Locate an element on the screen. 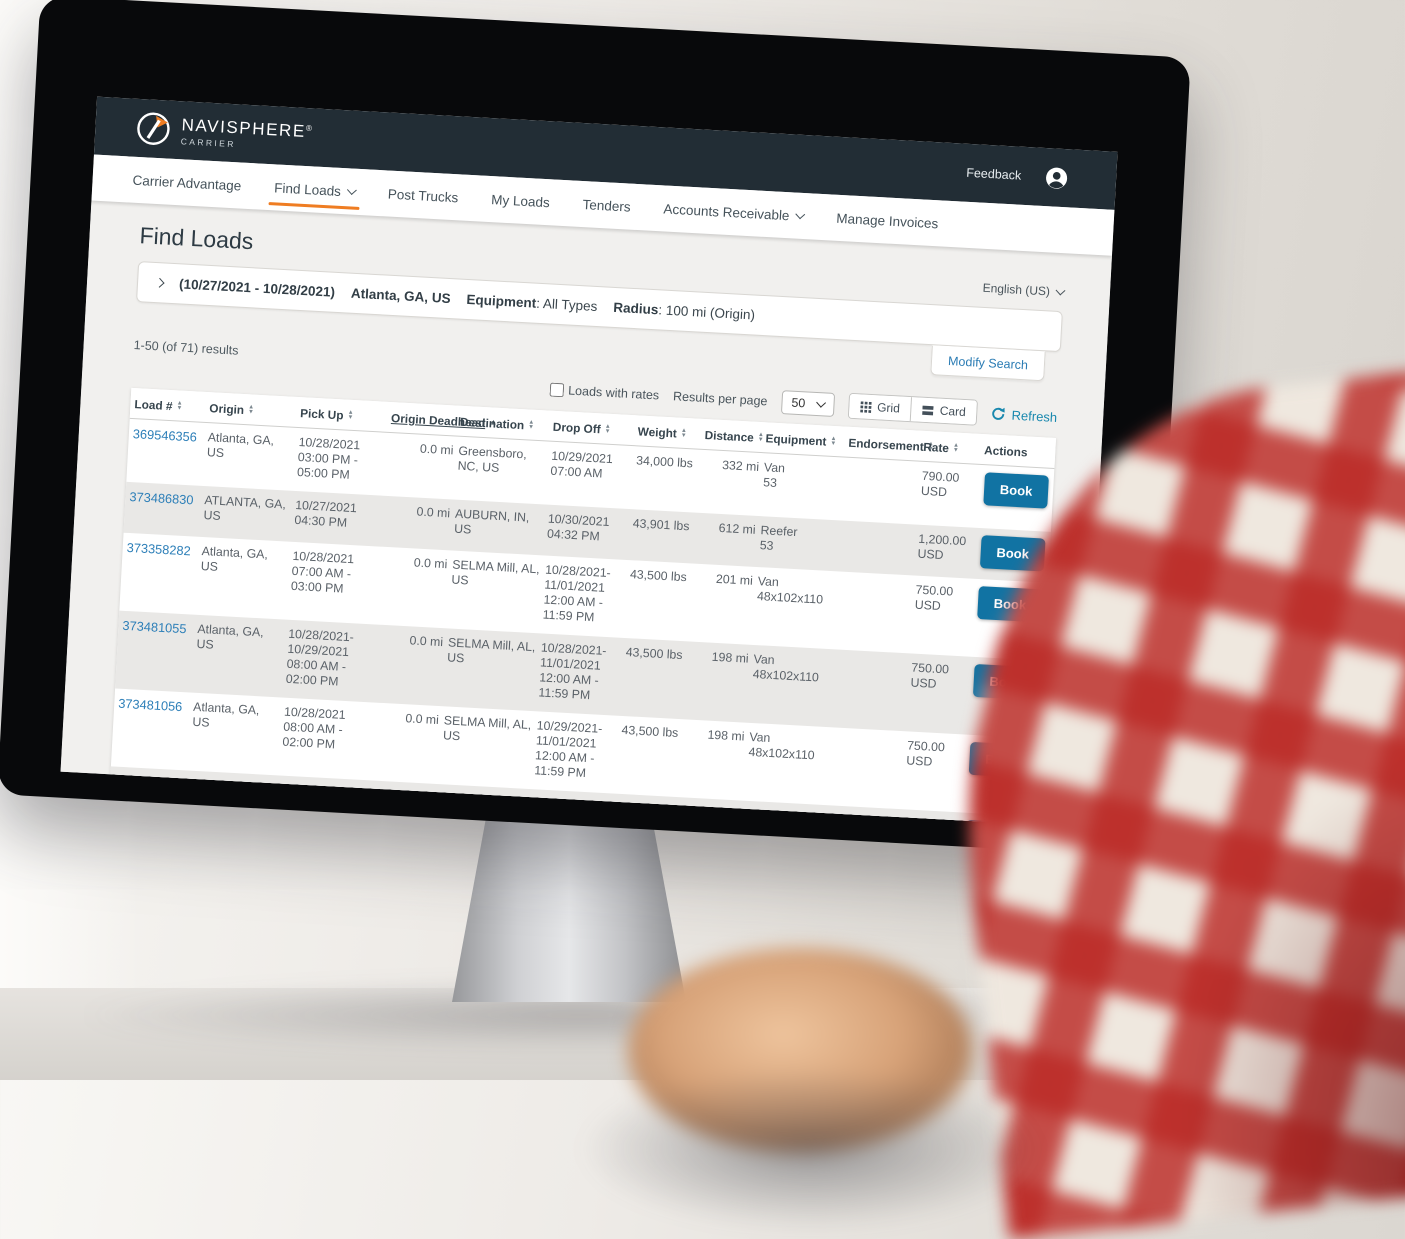 The height and width of the screenshot is (1239, 1405). language-label: English (US) is located at coordinates (1016, 289).